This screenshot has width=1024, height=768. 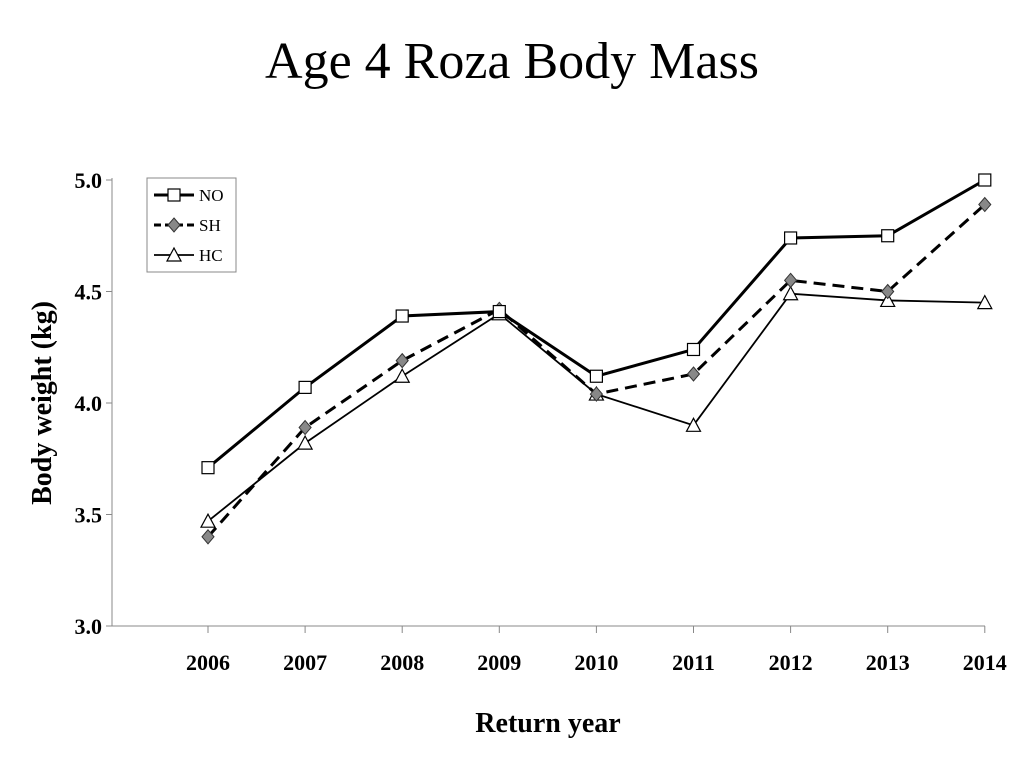 What do you see at coordinates (211, 195) in the screenshot?
I see `legend-label-no: NO` at bounding box center [211, 195].